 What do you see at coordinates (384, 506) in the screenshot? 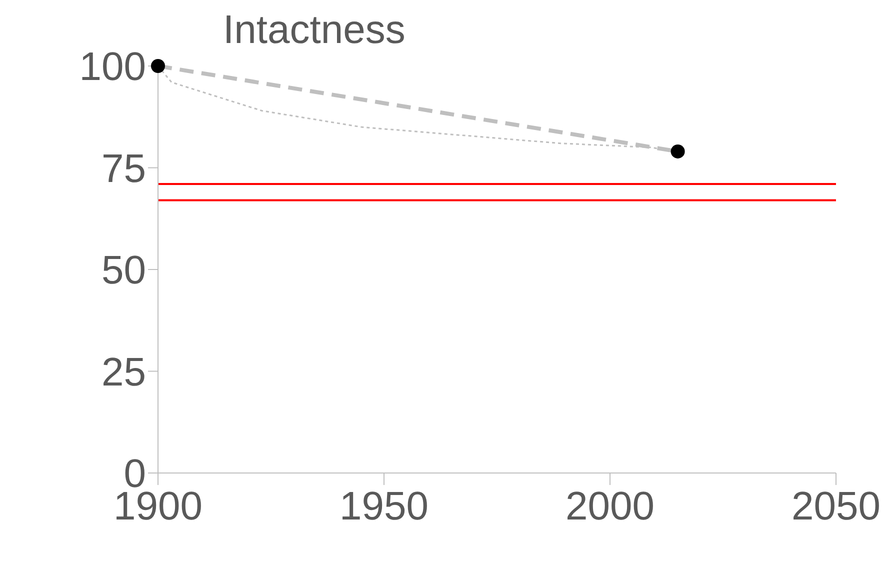
I see `x-tick-label: 1950` at bounding box center [384, 506].